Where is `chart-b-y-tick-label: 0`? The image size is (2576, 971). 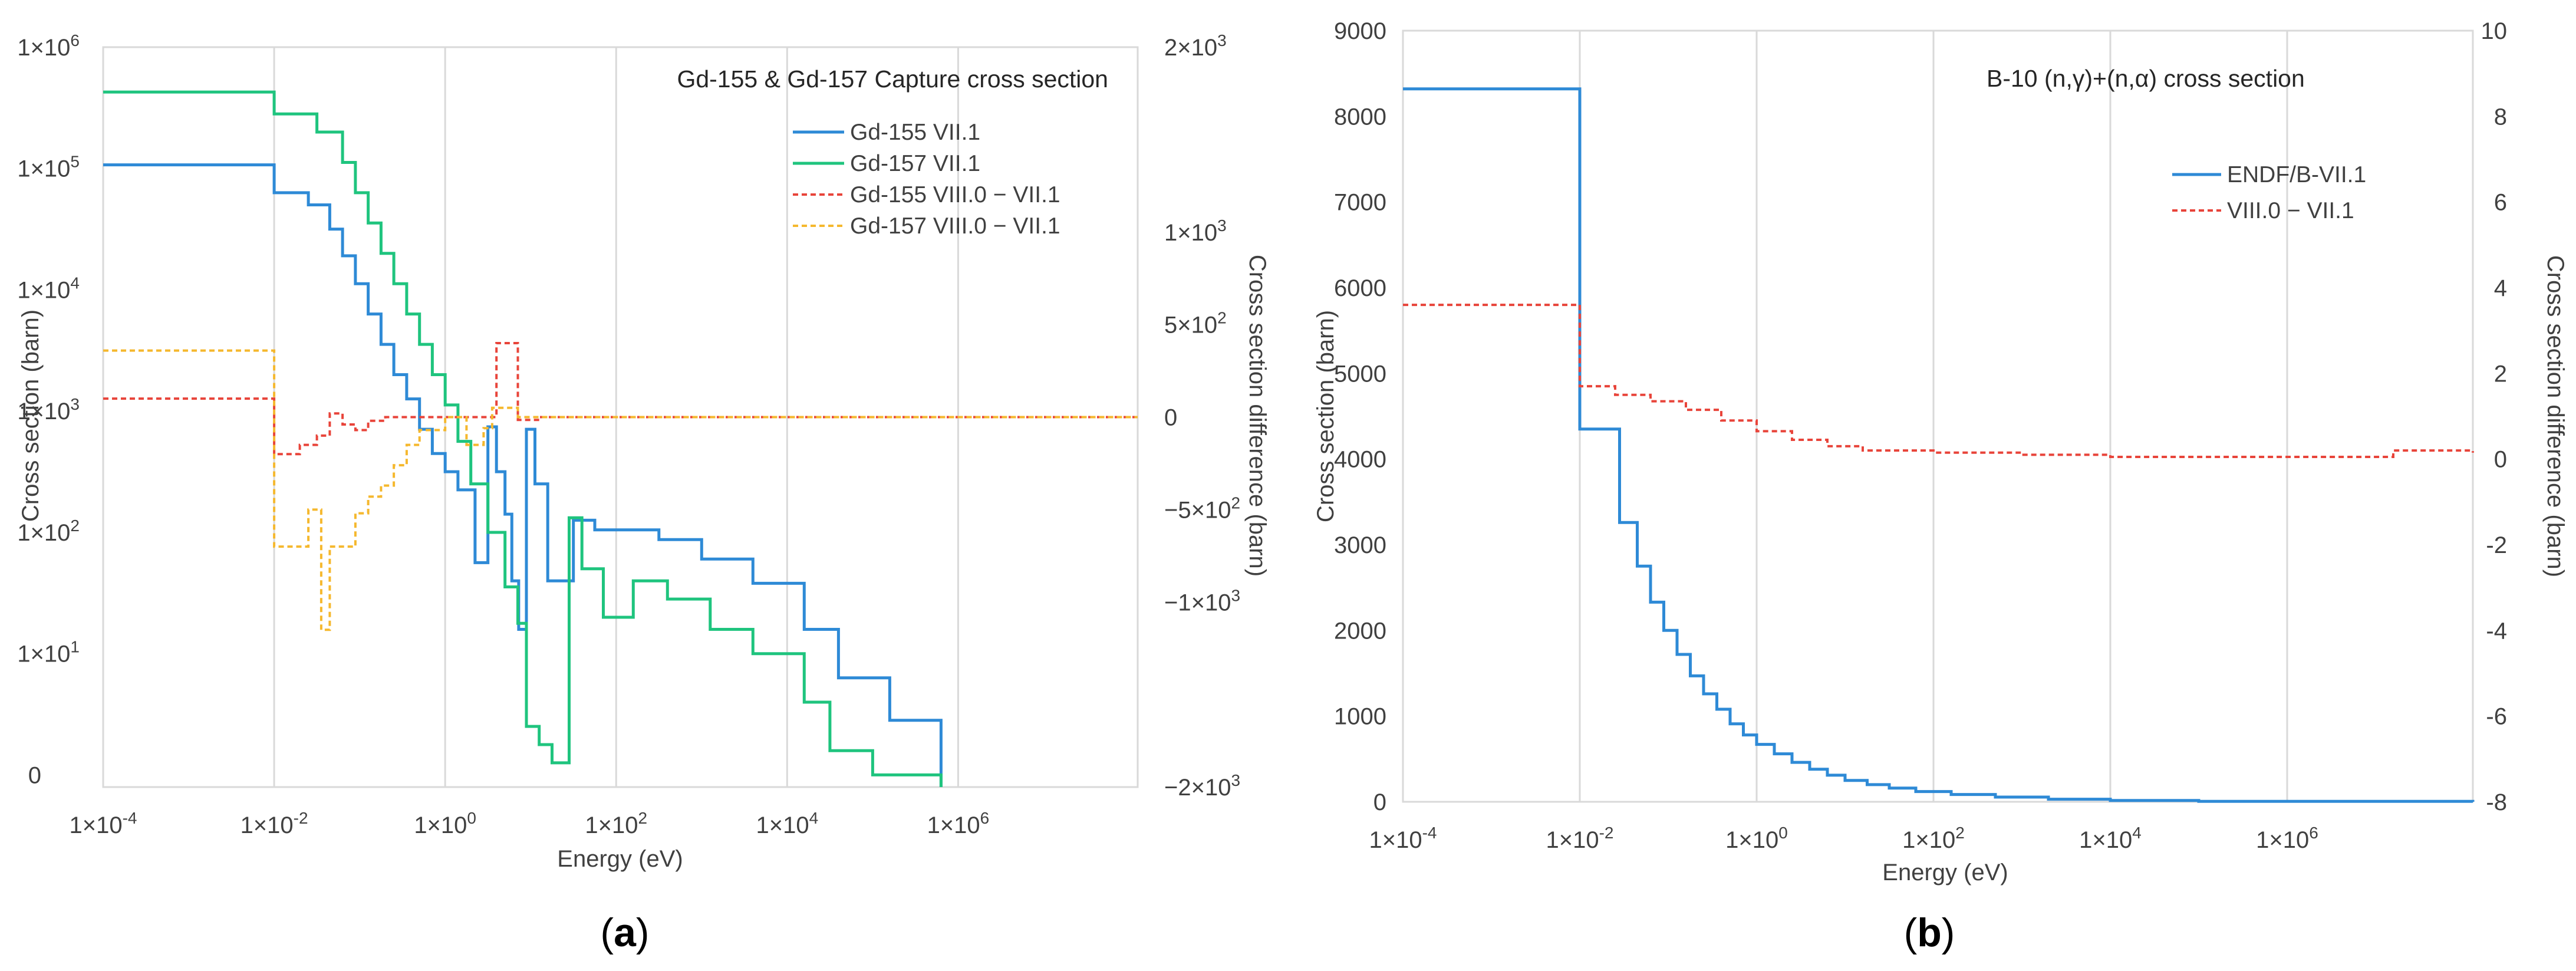
chart-b-y-tick-label: 0 is located at coordinates (1379, 802).